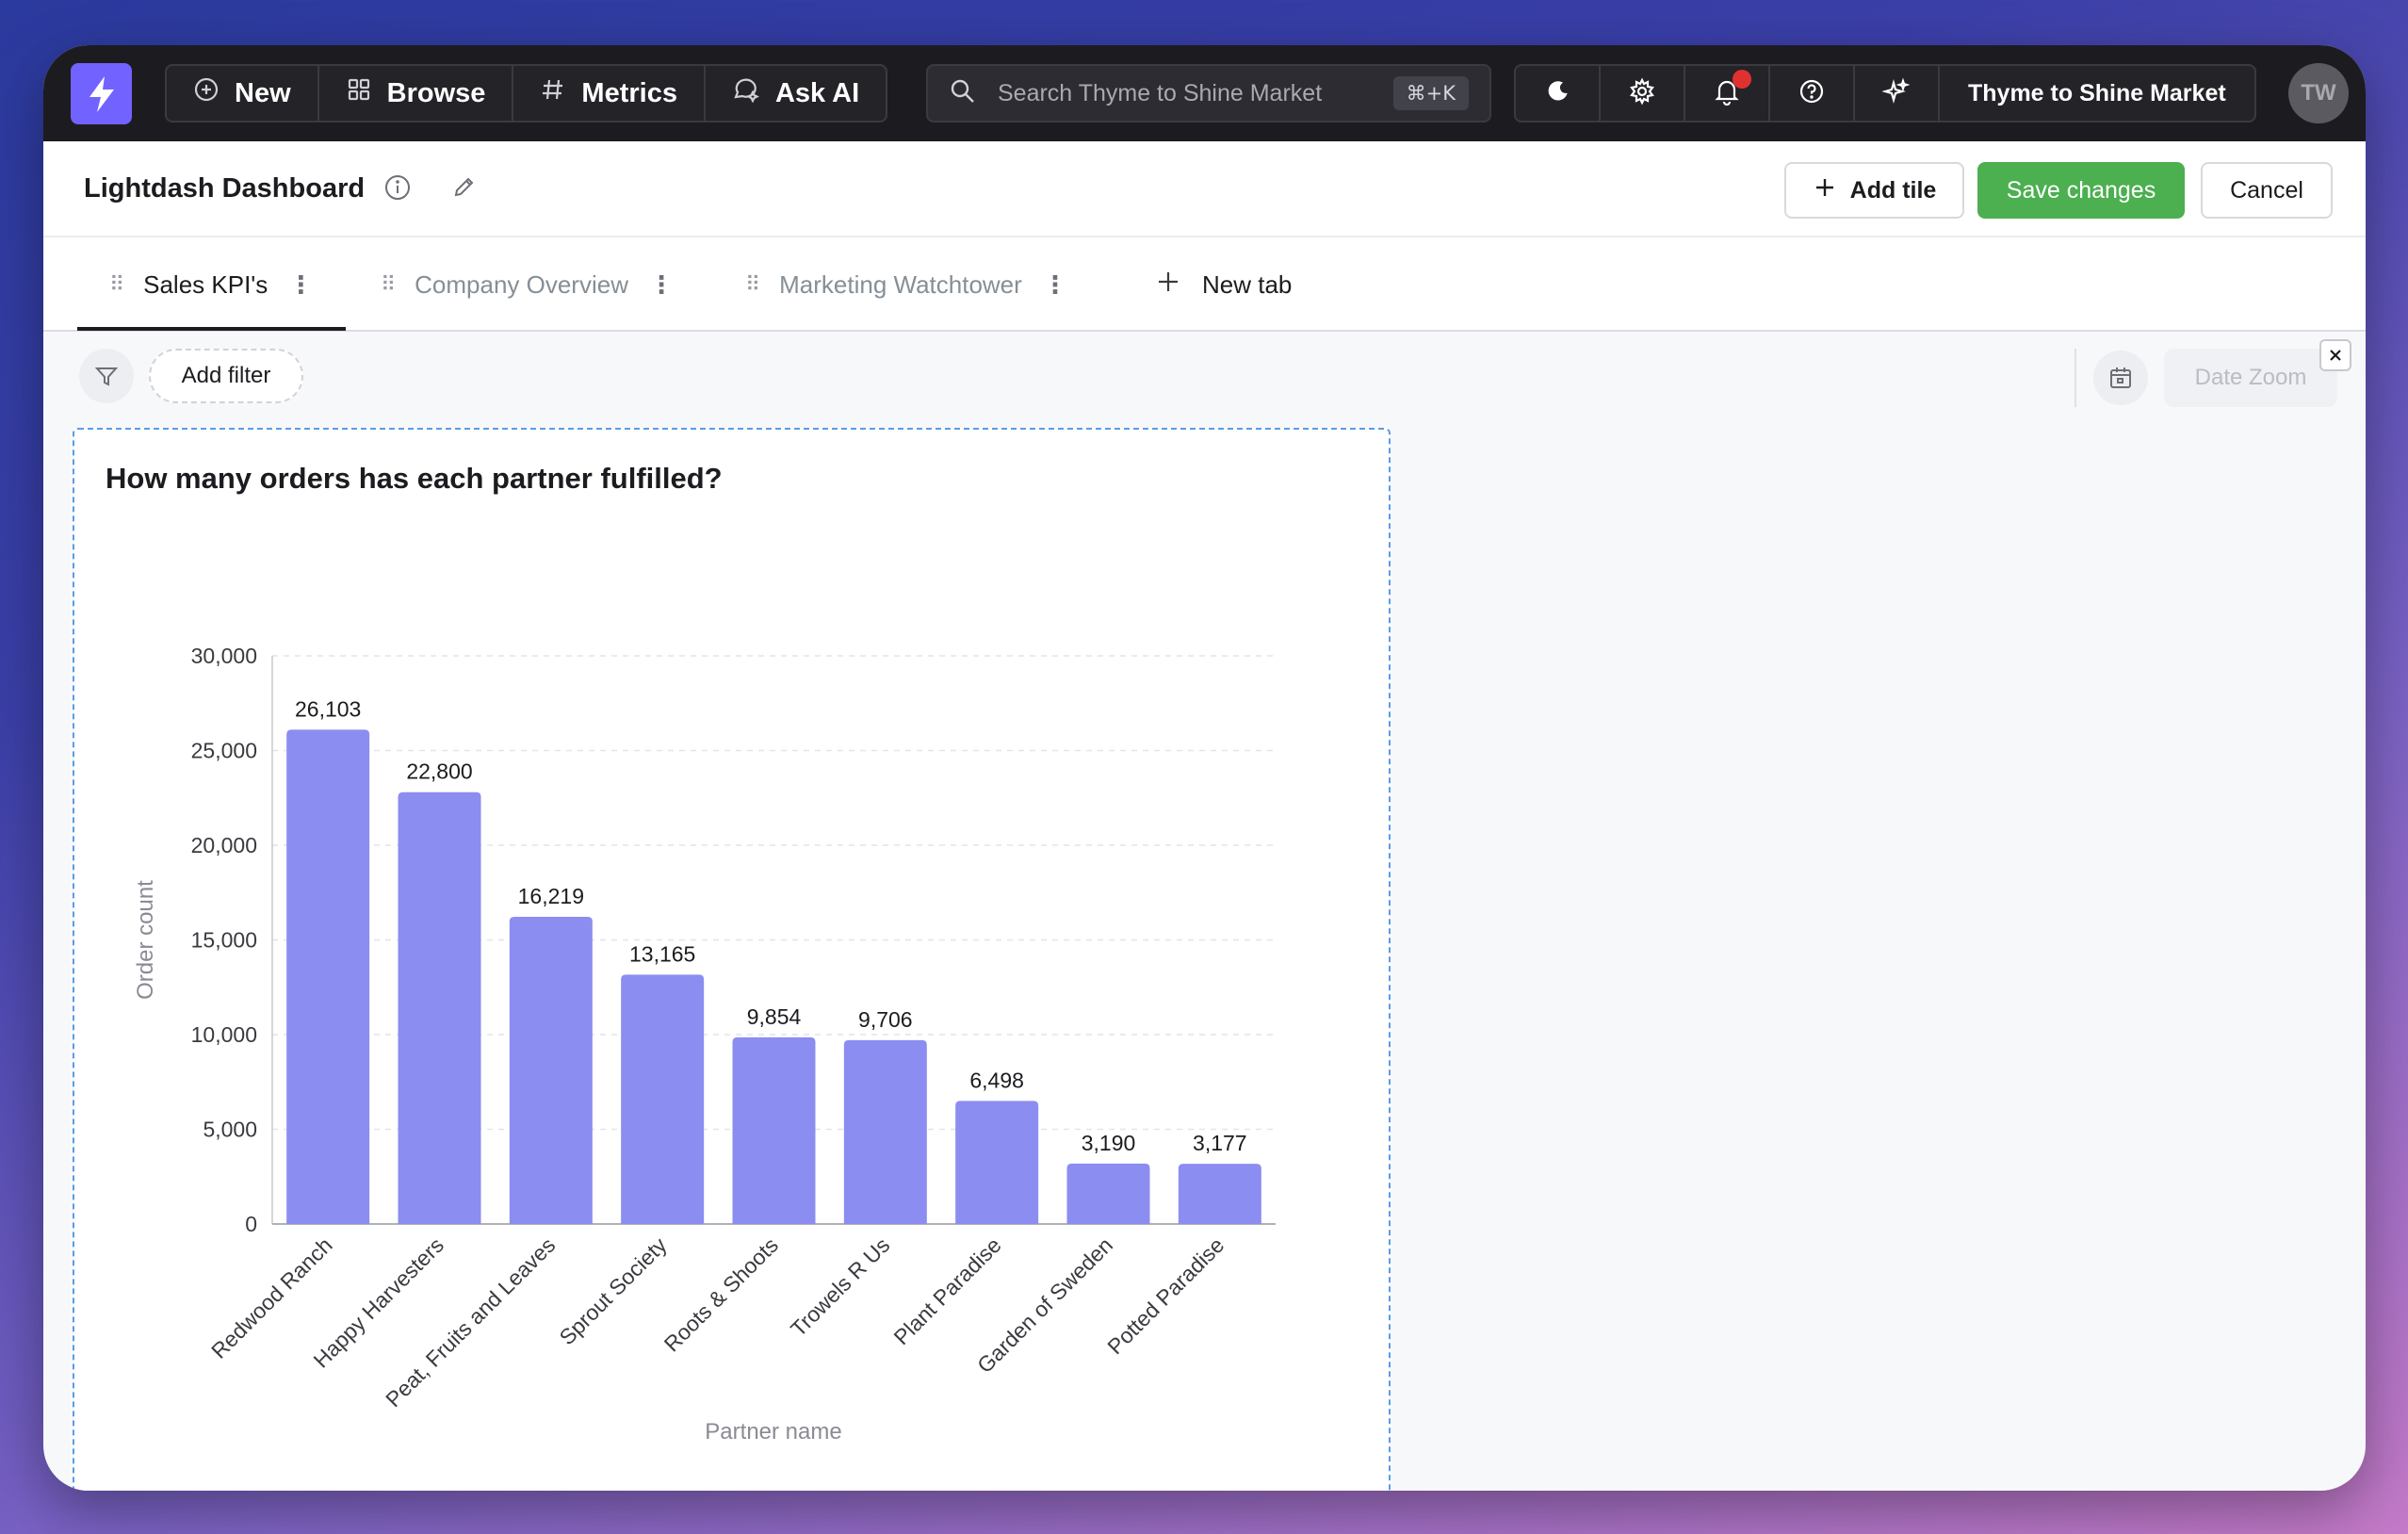 This screenshot has height=1534, width=2408. What do you see at coordinates (146, 940) in the screenshot?
I see `y-axis-title: Order count` at bounding box center [146, 940].